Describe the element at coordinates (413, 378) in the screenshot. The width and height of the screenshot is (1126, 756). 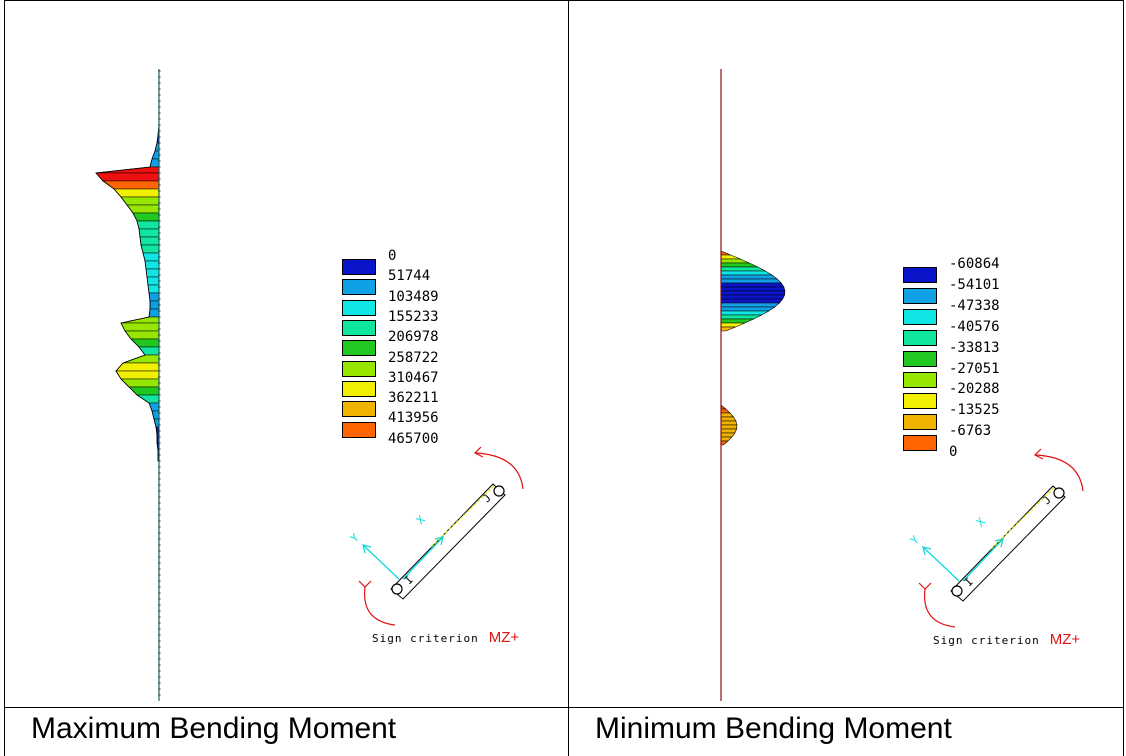
I see `legend-value: 310467` at that location.